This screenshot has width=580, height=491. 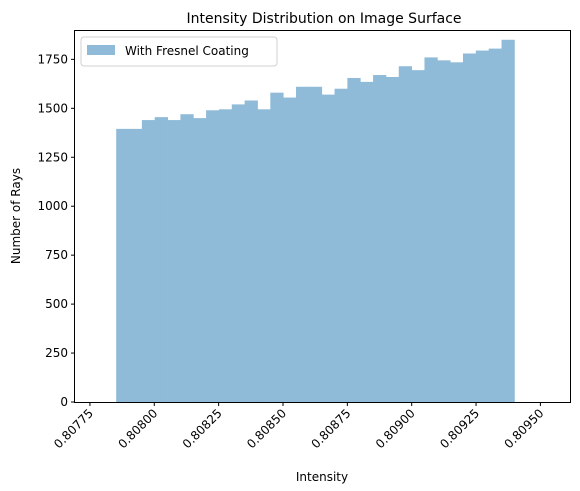 What do you see at coordinates (395, 428) in the screenshot?
I see `x-tick-label: 0.80900` at bounding box center [395, 428].